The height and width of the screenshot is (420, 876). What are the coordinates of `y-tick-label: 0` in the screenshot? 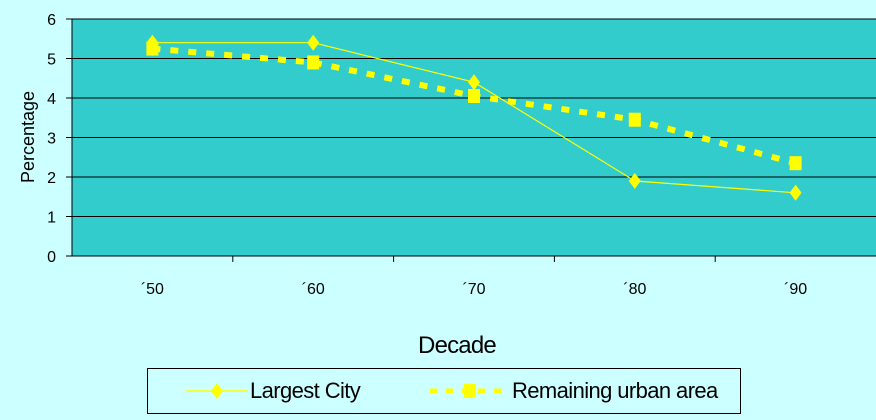 It's located at (51, 257).